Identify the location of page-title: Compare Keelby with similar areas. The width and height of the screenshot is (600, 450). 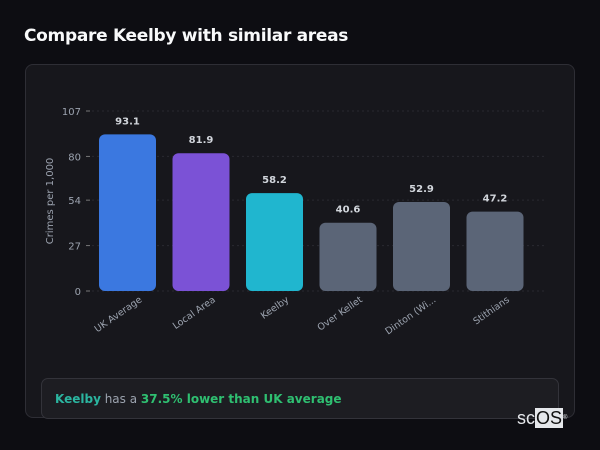
(186, 36).